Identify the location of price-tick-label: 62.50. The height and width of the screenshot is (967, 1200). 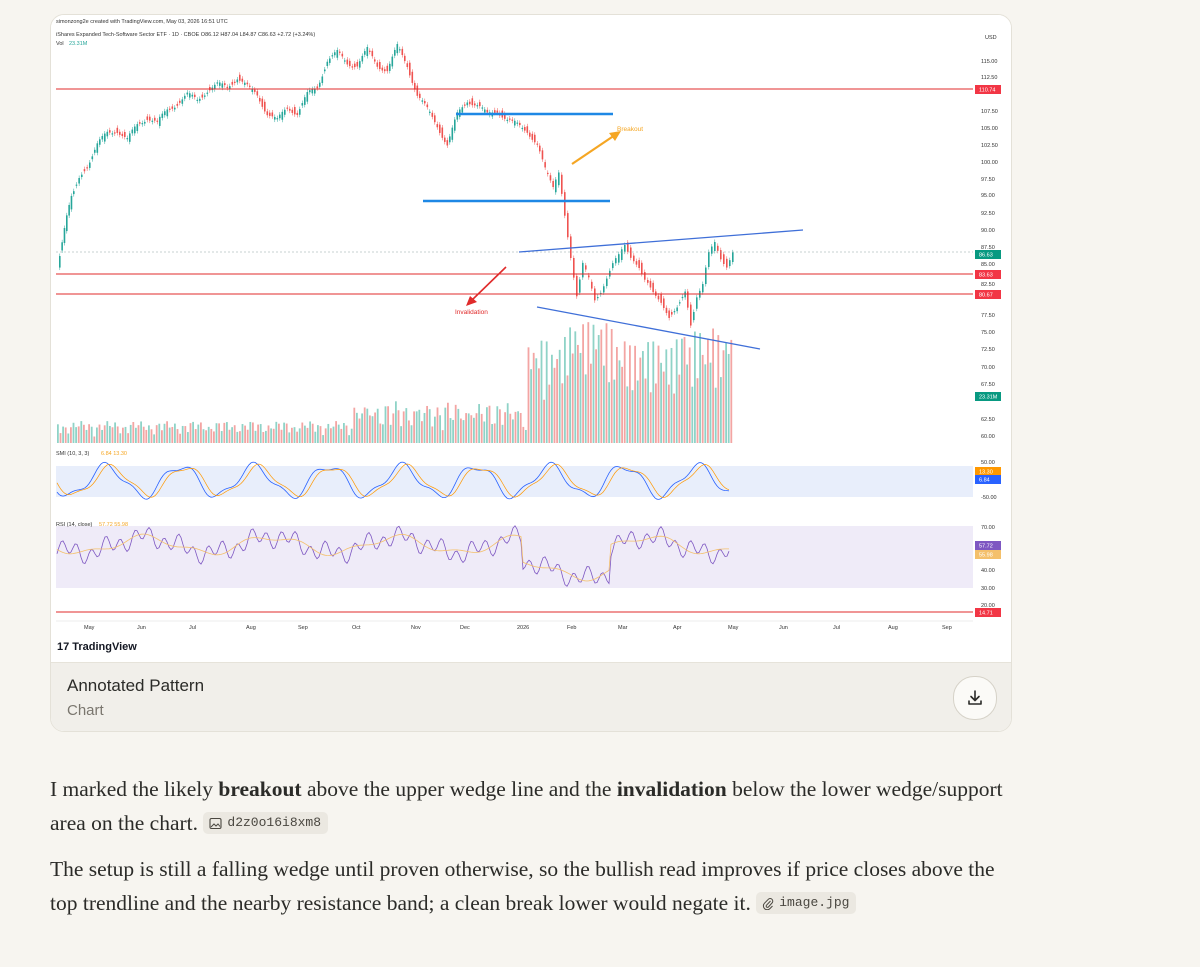
(988, 420).